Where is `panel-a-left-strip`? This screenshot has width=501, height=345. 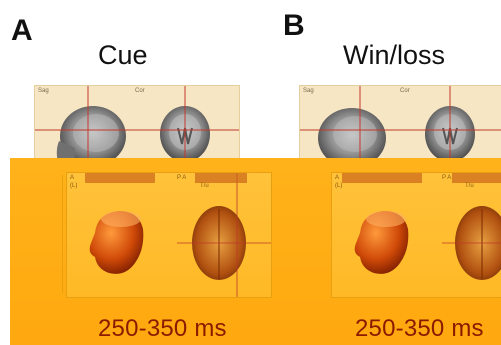 panel-a-left-strip is located at coordinates (37, 234).